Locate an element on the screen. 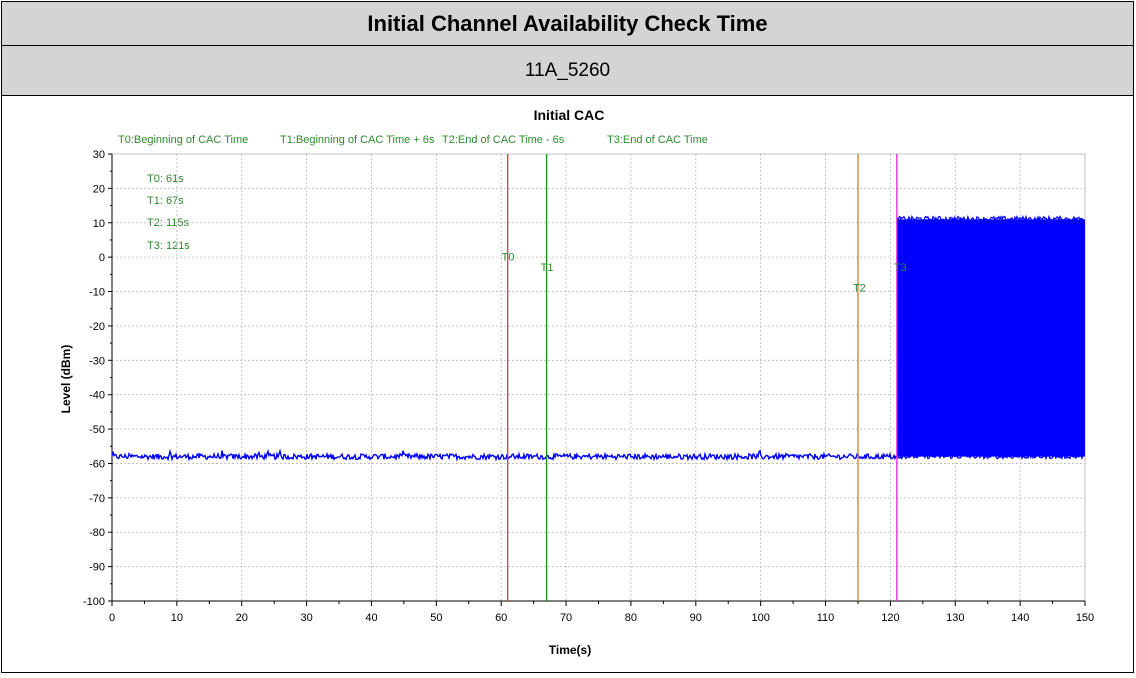 This screenshot has height=678, width=1136. marker-label-t0: T0 is located at coordinates (508, 258).